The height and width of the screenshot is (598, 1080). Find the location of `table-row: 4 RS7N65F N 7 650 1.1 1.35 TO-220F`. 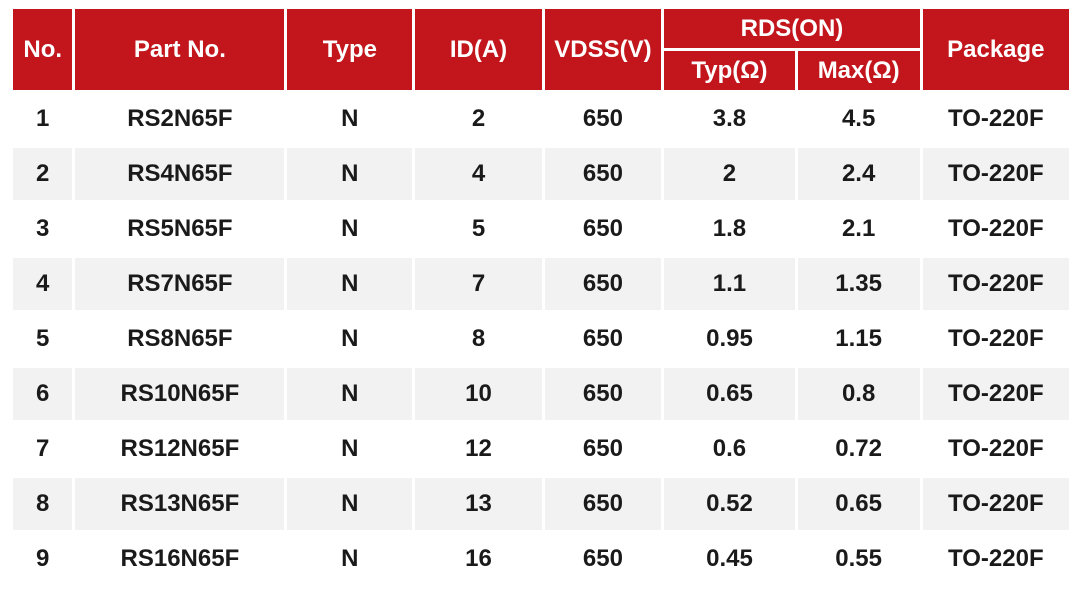

table-row: 4 RS7N65F N 7 650 1.1 1.35 TO-220F is located at coordinates (541, 284).